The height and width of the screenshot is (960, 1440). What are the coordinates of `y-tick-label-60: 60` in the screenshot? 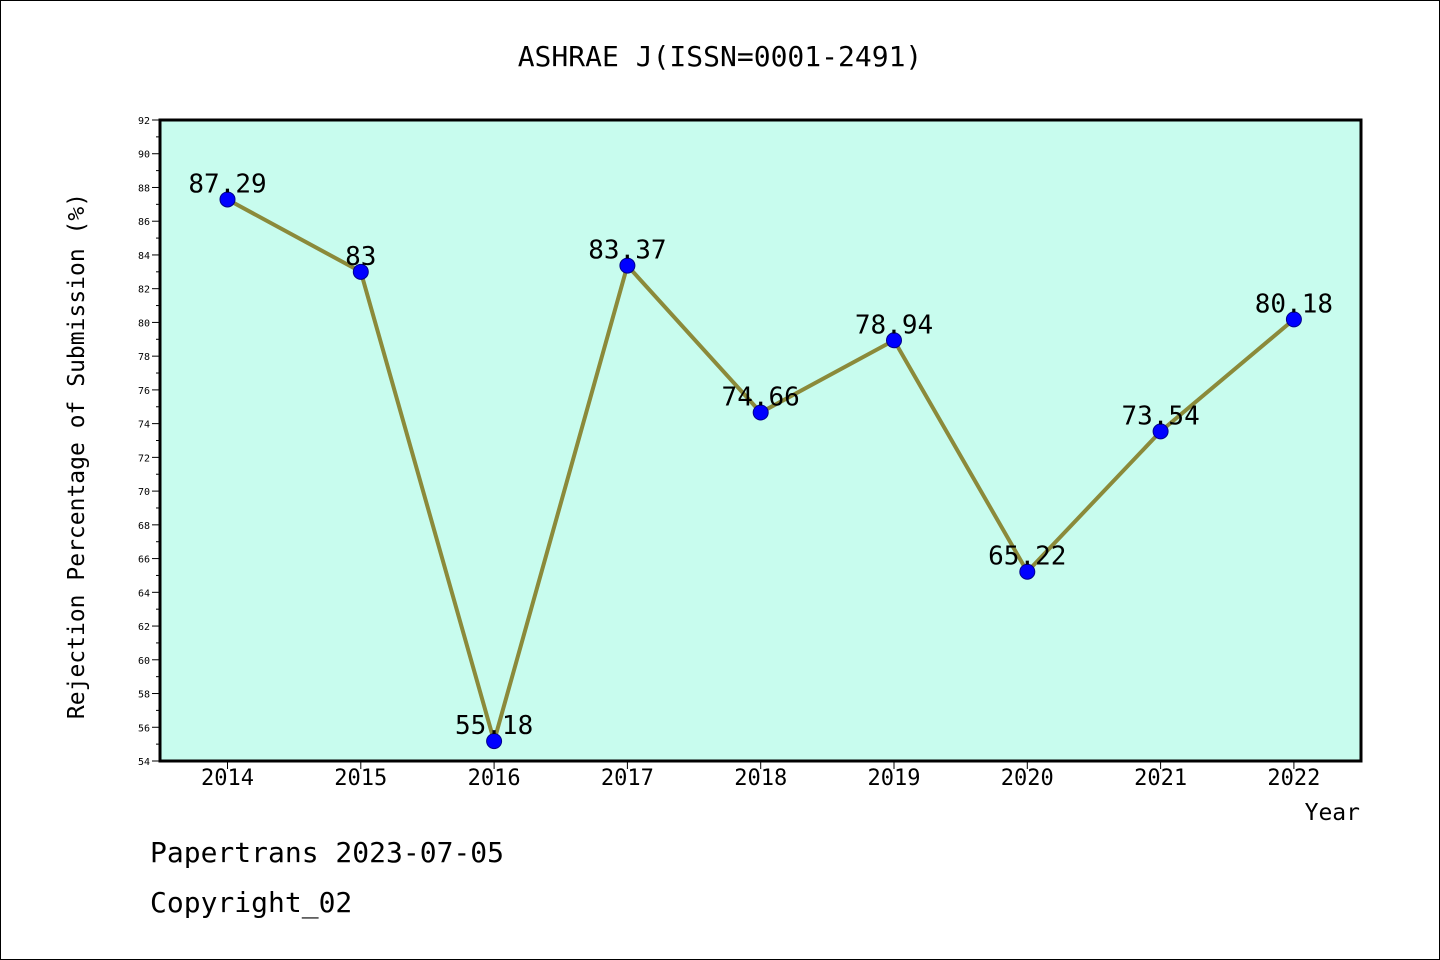 It's located at (144, 661).